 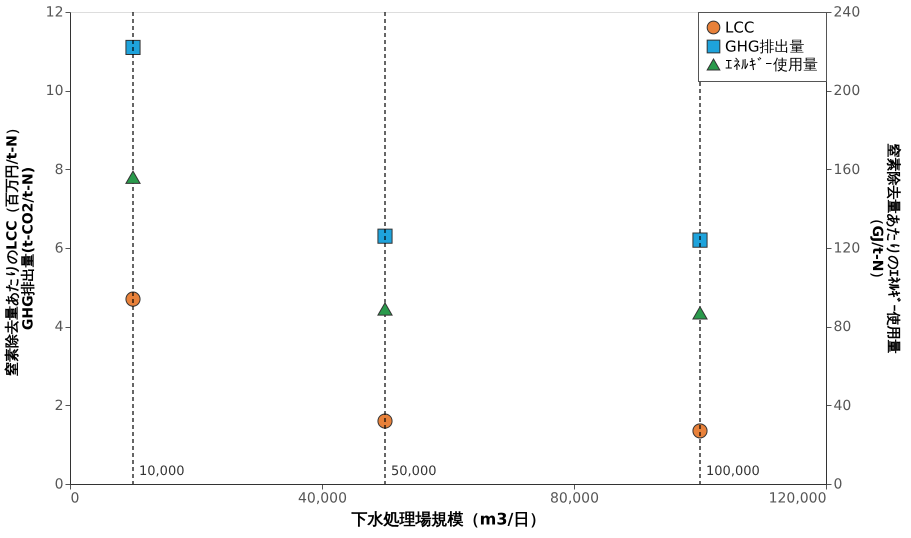 I want to click on y-tick-label: 4, so click(x=59, y=327).